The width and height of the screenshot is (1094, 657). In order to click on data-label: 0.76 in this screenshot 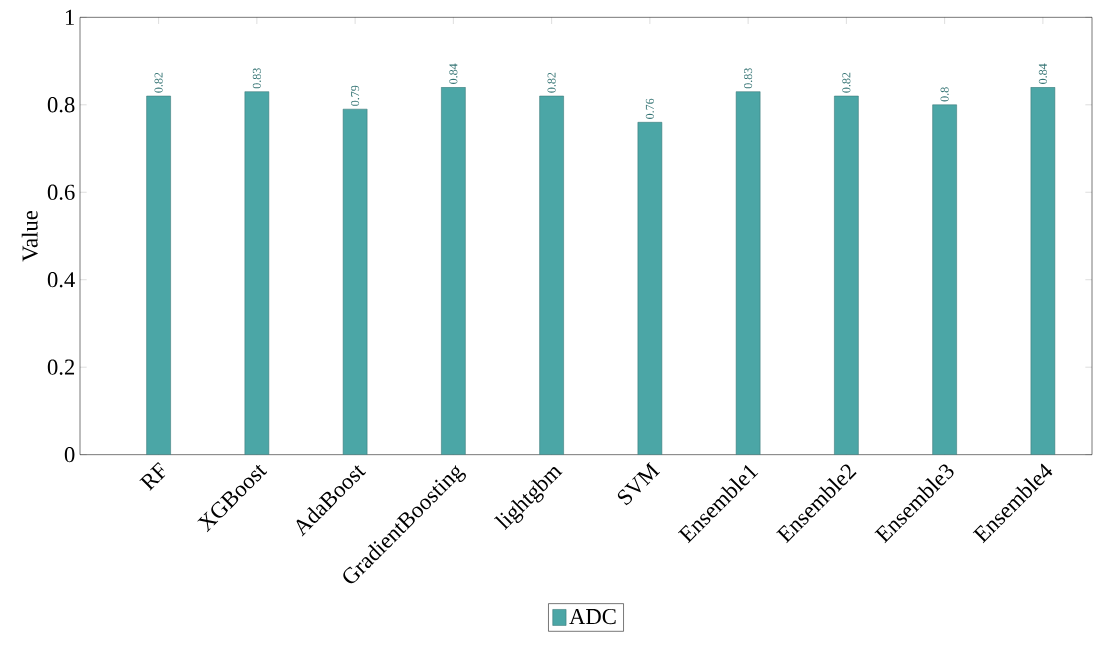, I will do `click(649, 108)`.